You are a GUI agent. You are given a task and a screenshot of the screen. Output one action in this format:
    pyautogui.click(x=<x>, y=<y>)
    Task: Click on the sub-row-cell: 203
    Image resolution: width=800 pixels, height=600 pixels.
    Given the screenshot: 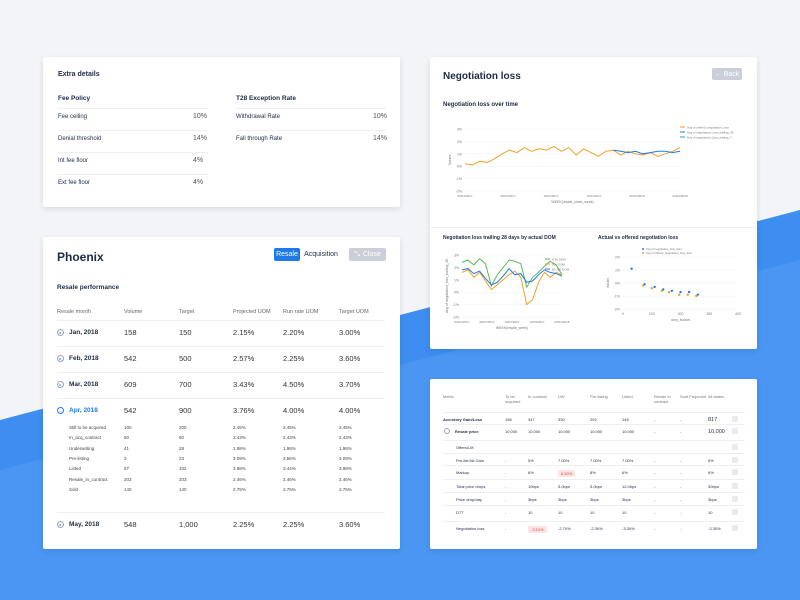 What is the action you would take?
    pyautogui.click(x=128, y=479)
    